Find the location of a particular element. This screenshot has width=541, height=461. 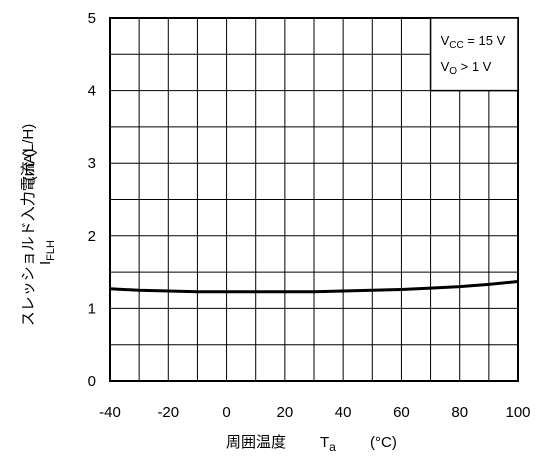

y-tick-label-3: 3 is located at coordinates (92, 163).